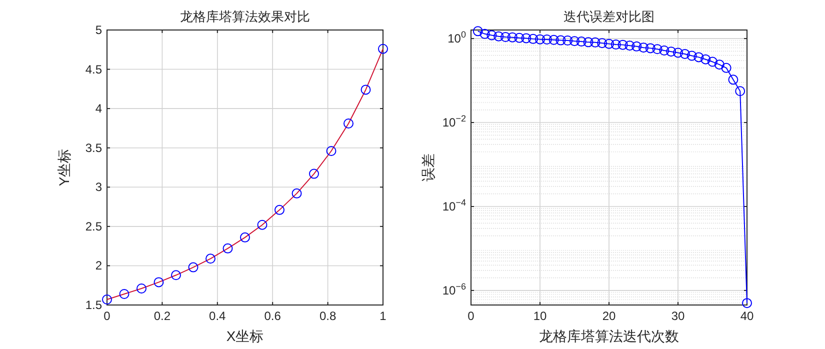  What do you see at coordinates (98, 109) in the screenshot?
I see `y-tick-label: 4` at bounding box center [98, 109].